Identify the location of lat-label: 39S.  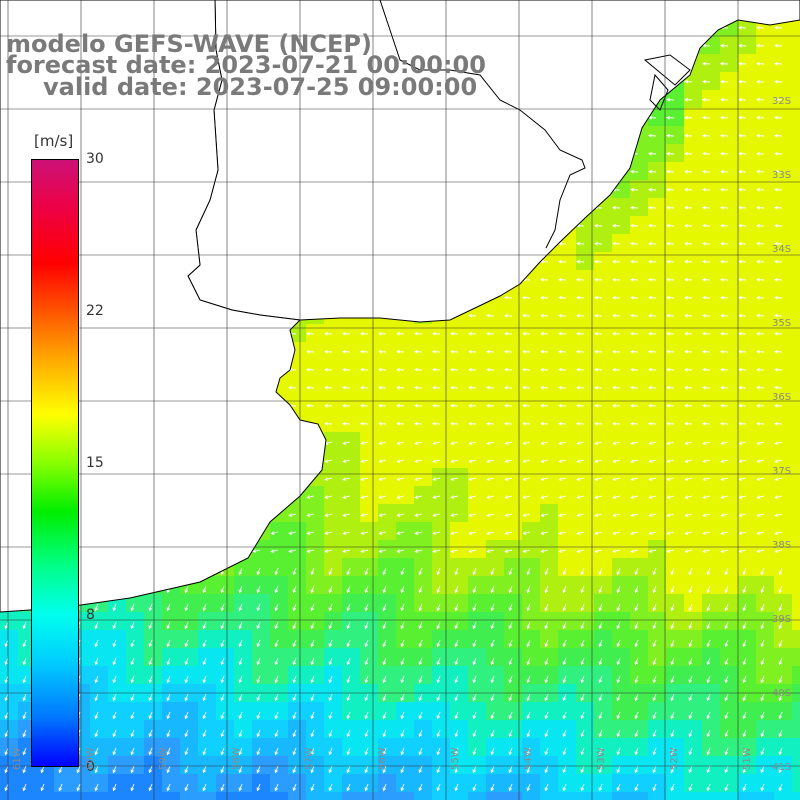
(782, 619).